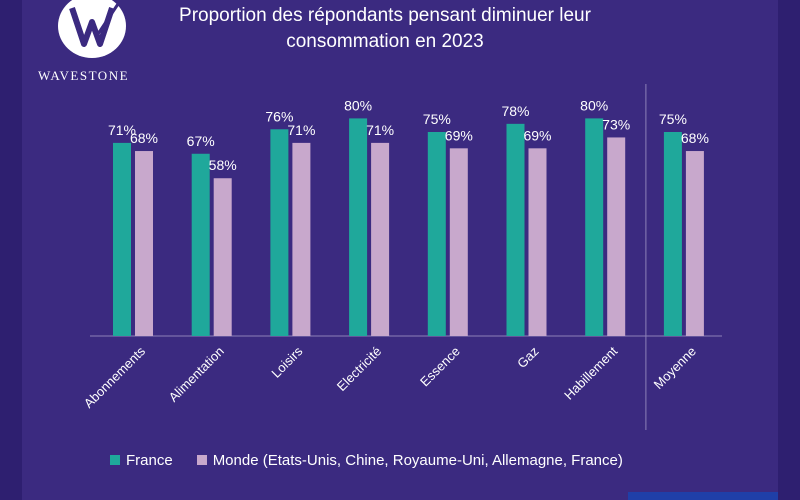  I want to click on right-border, so click(789, 250).